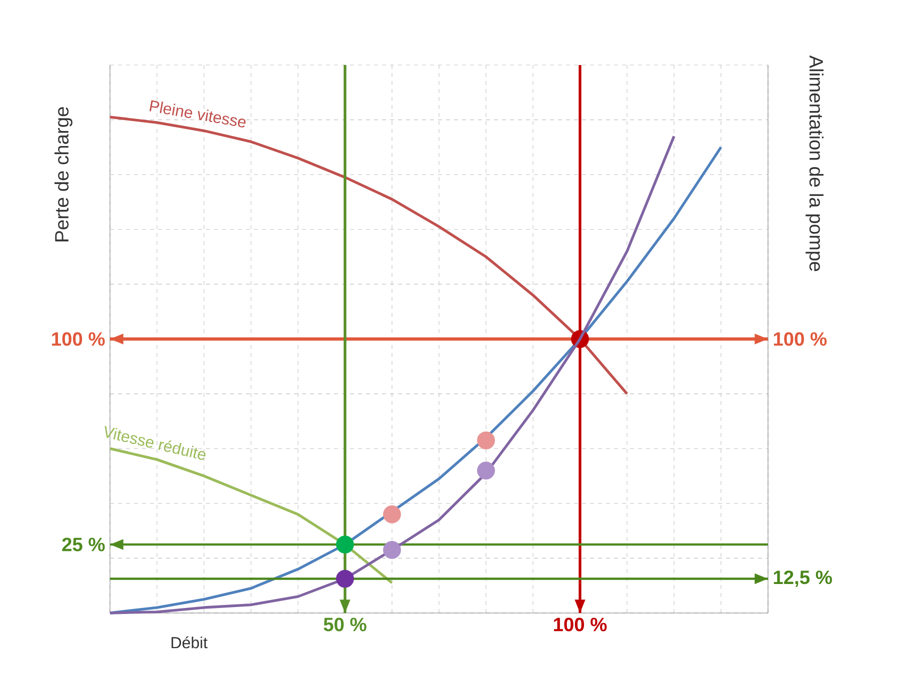  Describe the element at coordinates (345, 625) in the screenshot. I see `x-tick-label: 50 %` at that location.